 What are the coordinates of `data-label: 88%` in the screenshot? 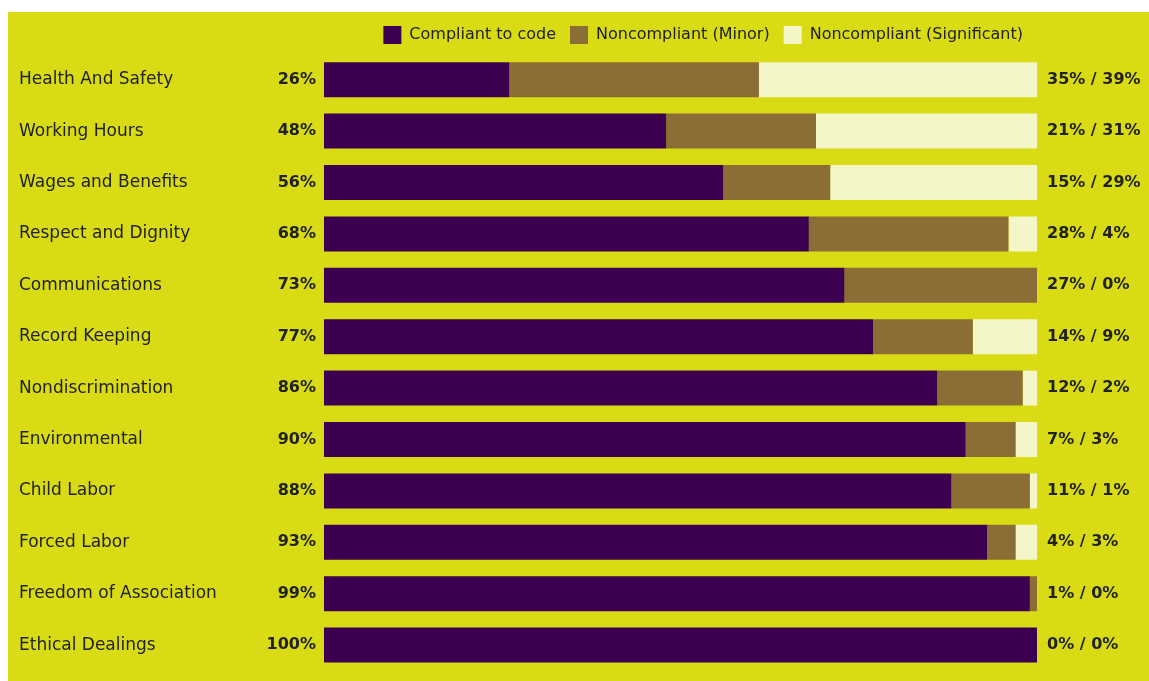 It's located at (296, 490).